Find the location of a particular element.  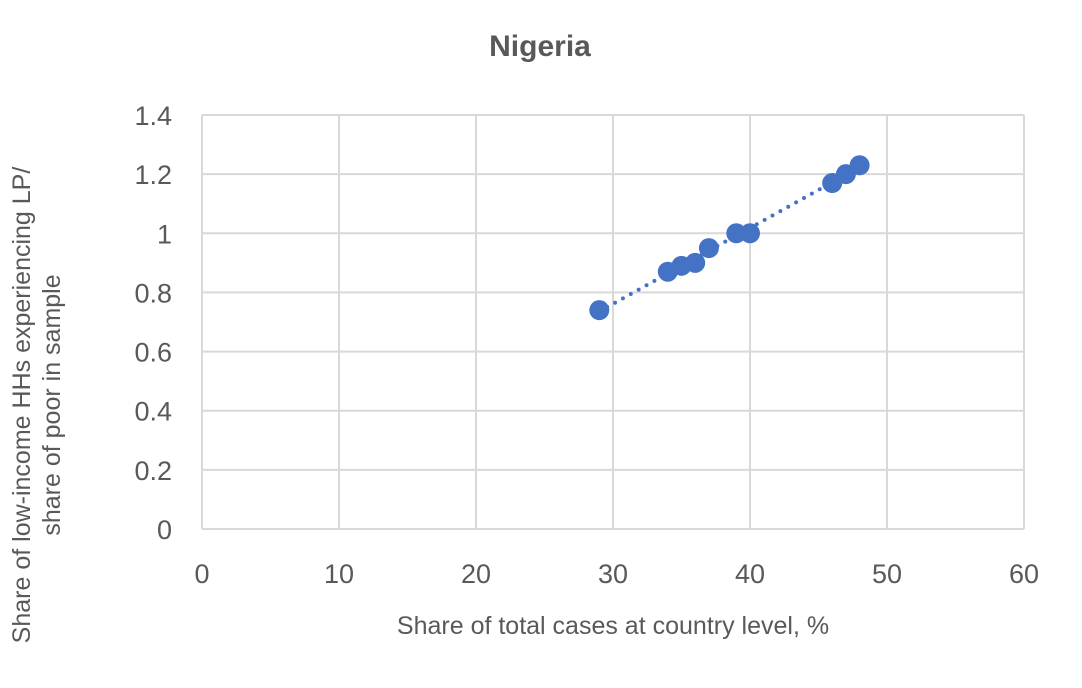

x-tick-label: 40 is located at coordinates (750, 574).